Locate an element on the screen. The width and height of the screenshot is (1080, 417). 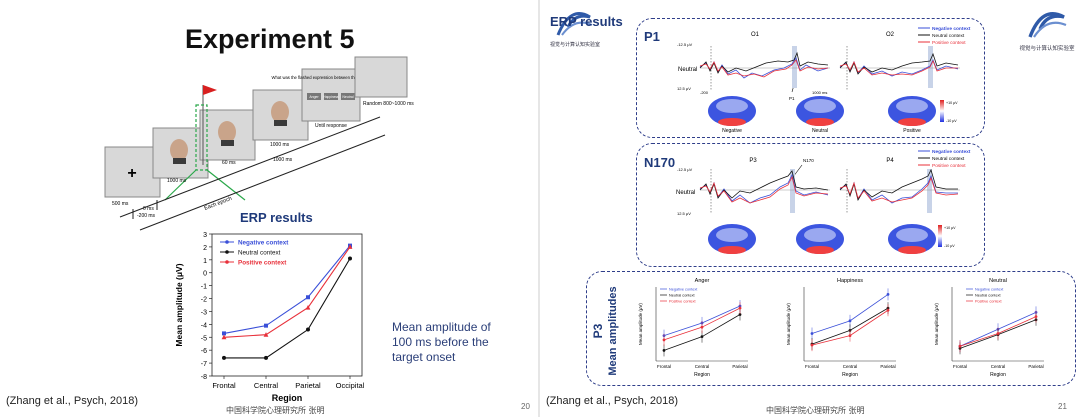
p3-panel is located at coordinates (831, 328).